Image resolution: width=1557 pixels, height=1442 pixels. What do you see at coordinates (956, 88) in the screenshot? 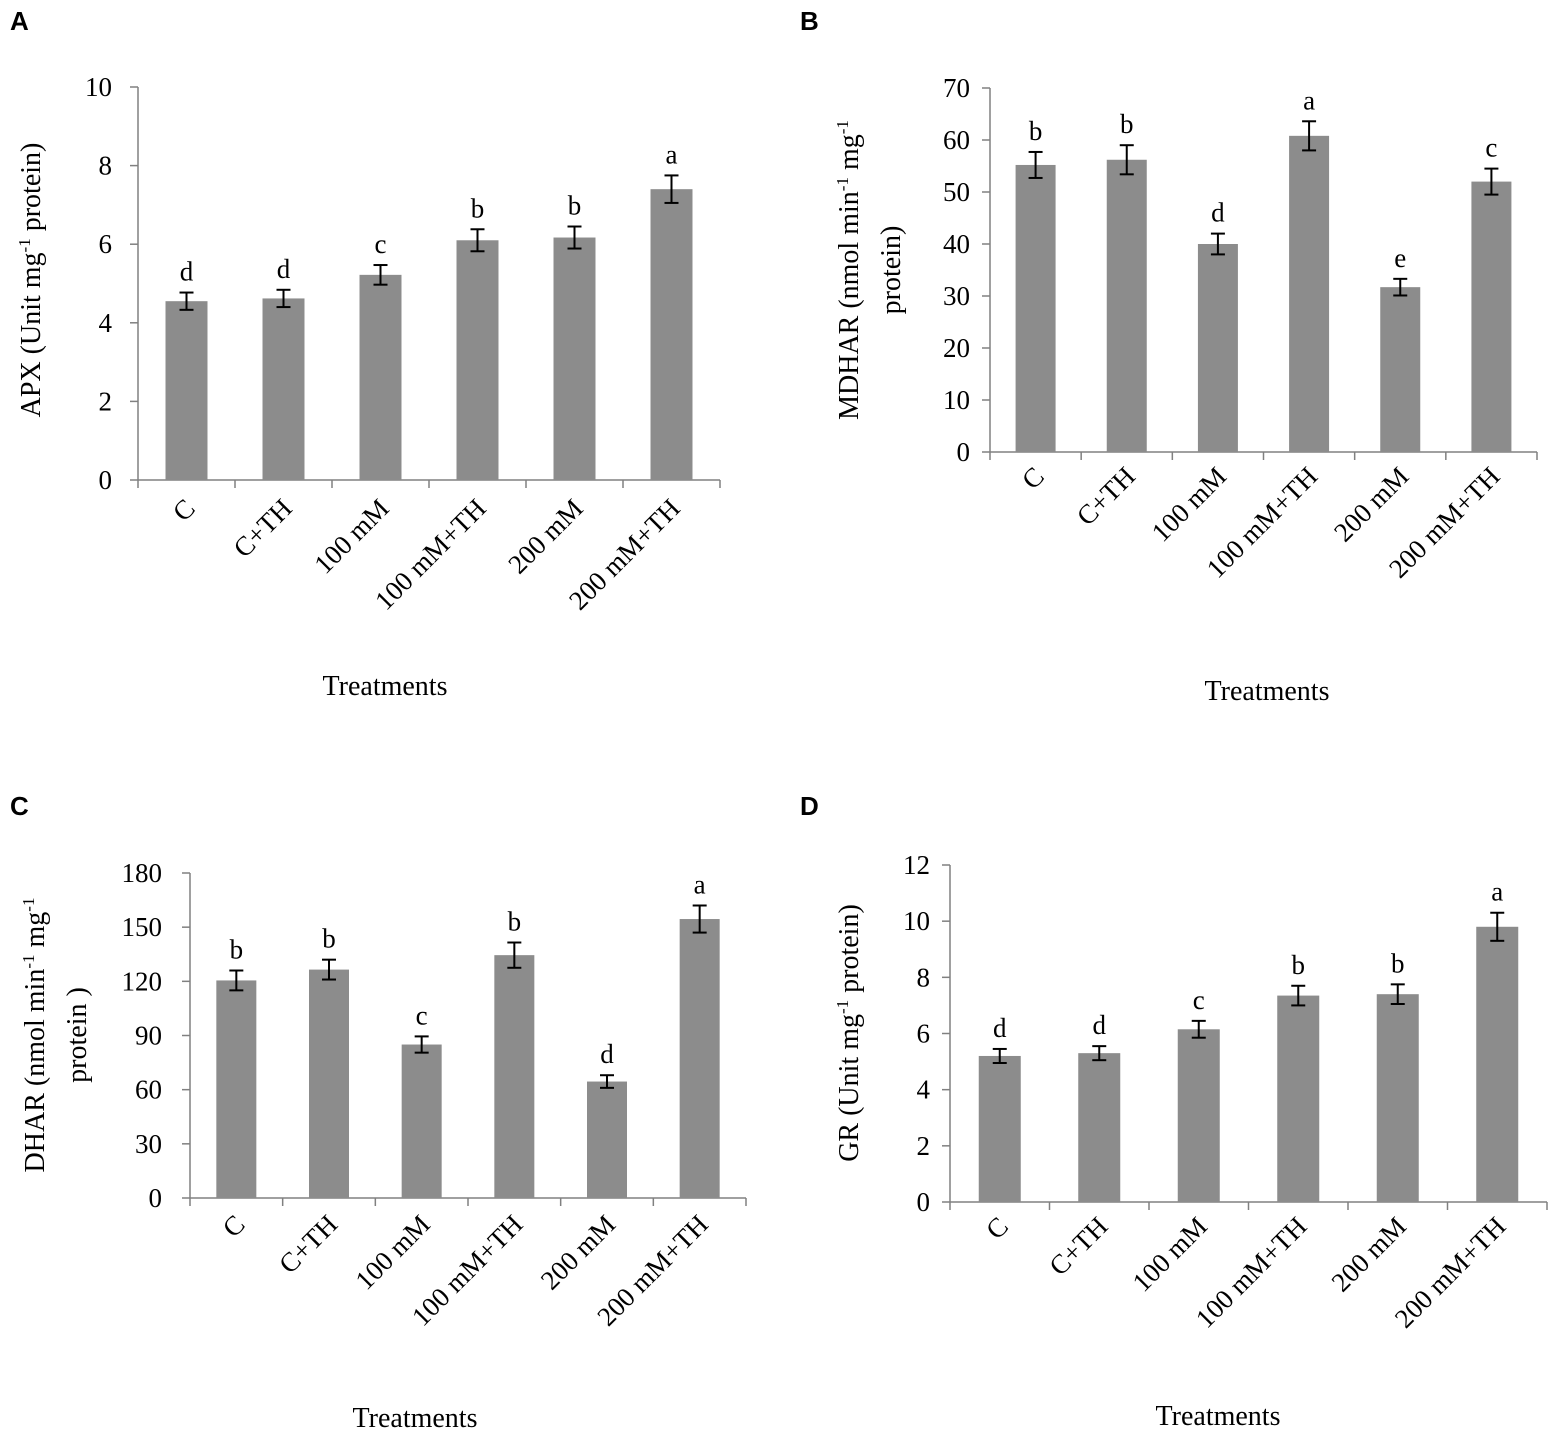
I see `y-tick-label: 70` at bounding box center [956, 88].